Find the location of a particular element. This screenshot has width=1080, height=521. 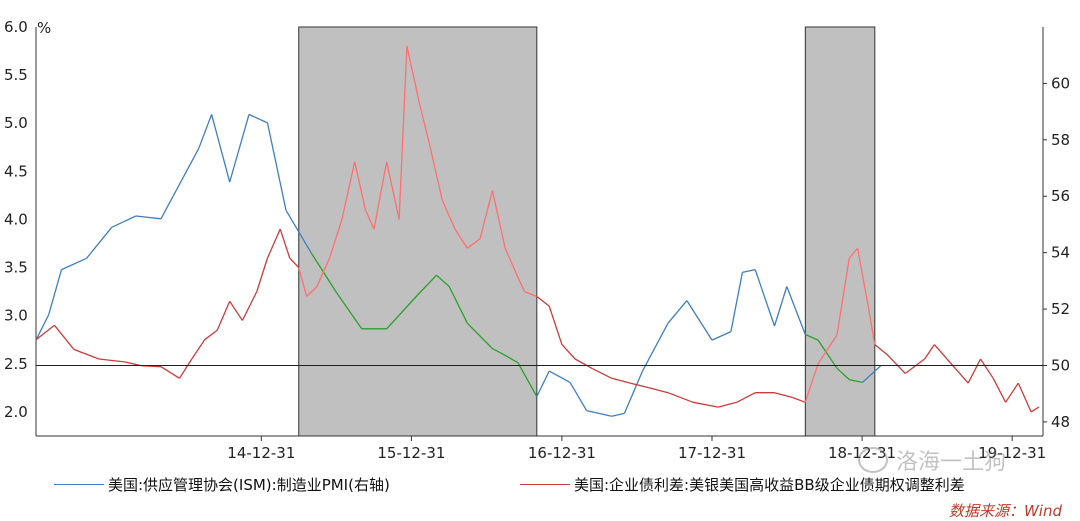

x-tick-label-2: 16-12-31 is located at coordinates (562, 453).